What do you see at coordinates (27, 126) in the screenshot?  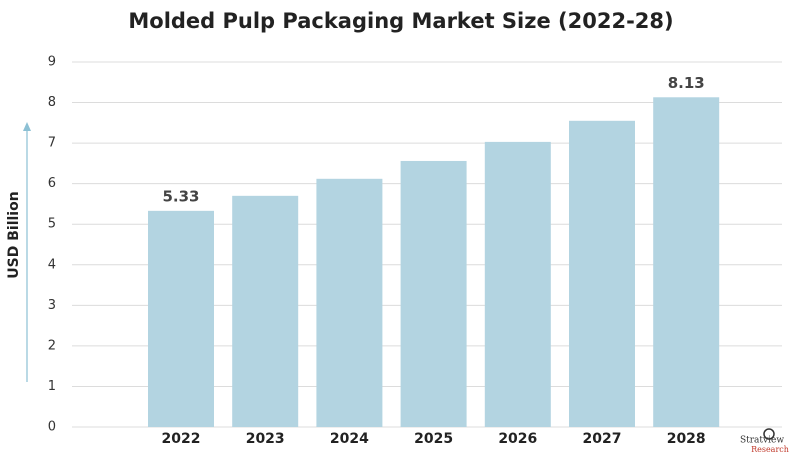 I see `axis-arrow-head` at bounding box center [27, 126].